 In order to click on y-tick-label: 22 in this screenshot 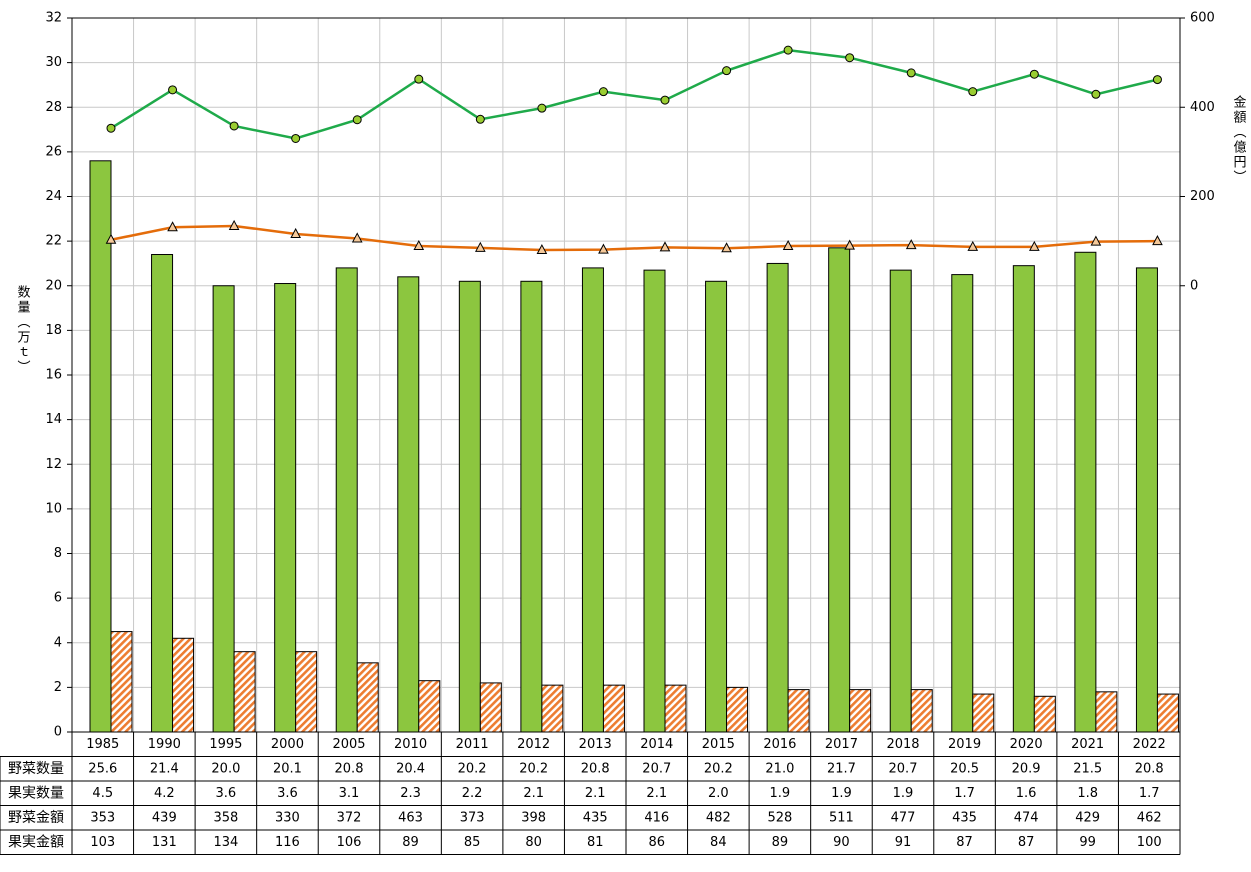, I will do `click(53, 241)`.